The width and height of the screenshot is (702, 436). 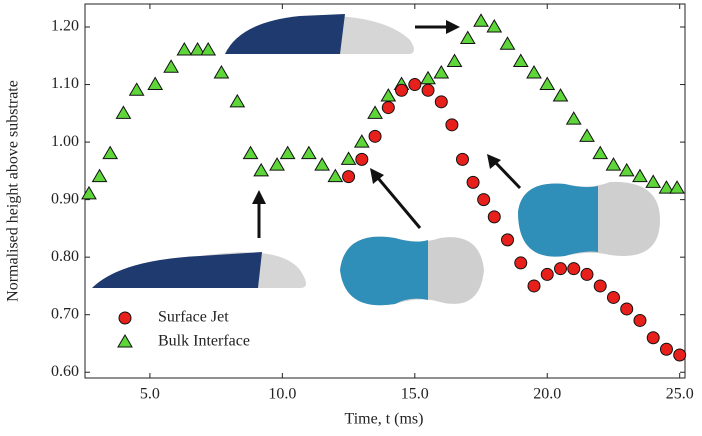 I want to click on y-tick-label: 0.80, so click(x=65, y=256).